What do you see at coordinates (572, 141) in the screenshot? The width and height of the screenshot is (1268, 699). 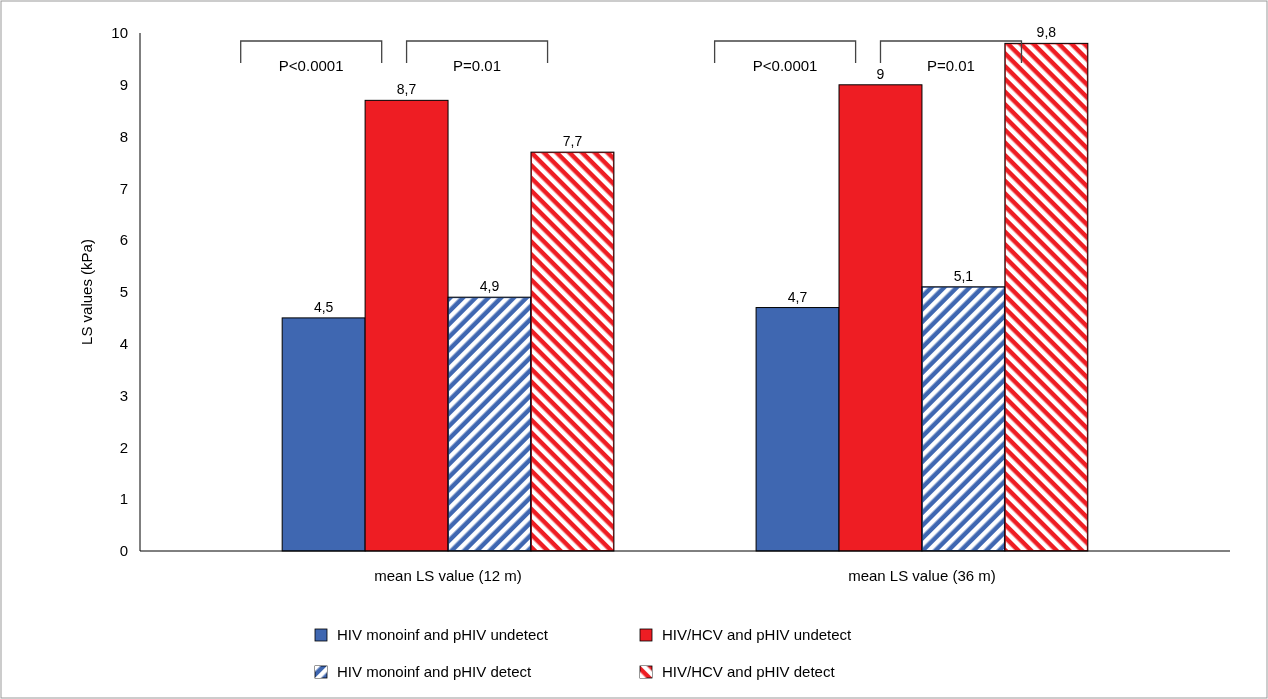 I see `data-label: 7,7` at bounding box center [572, 141].